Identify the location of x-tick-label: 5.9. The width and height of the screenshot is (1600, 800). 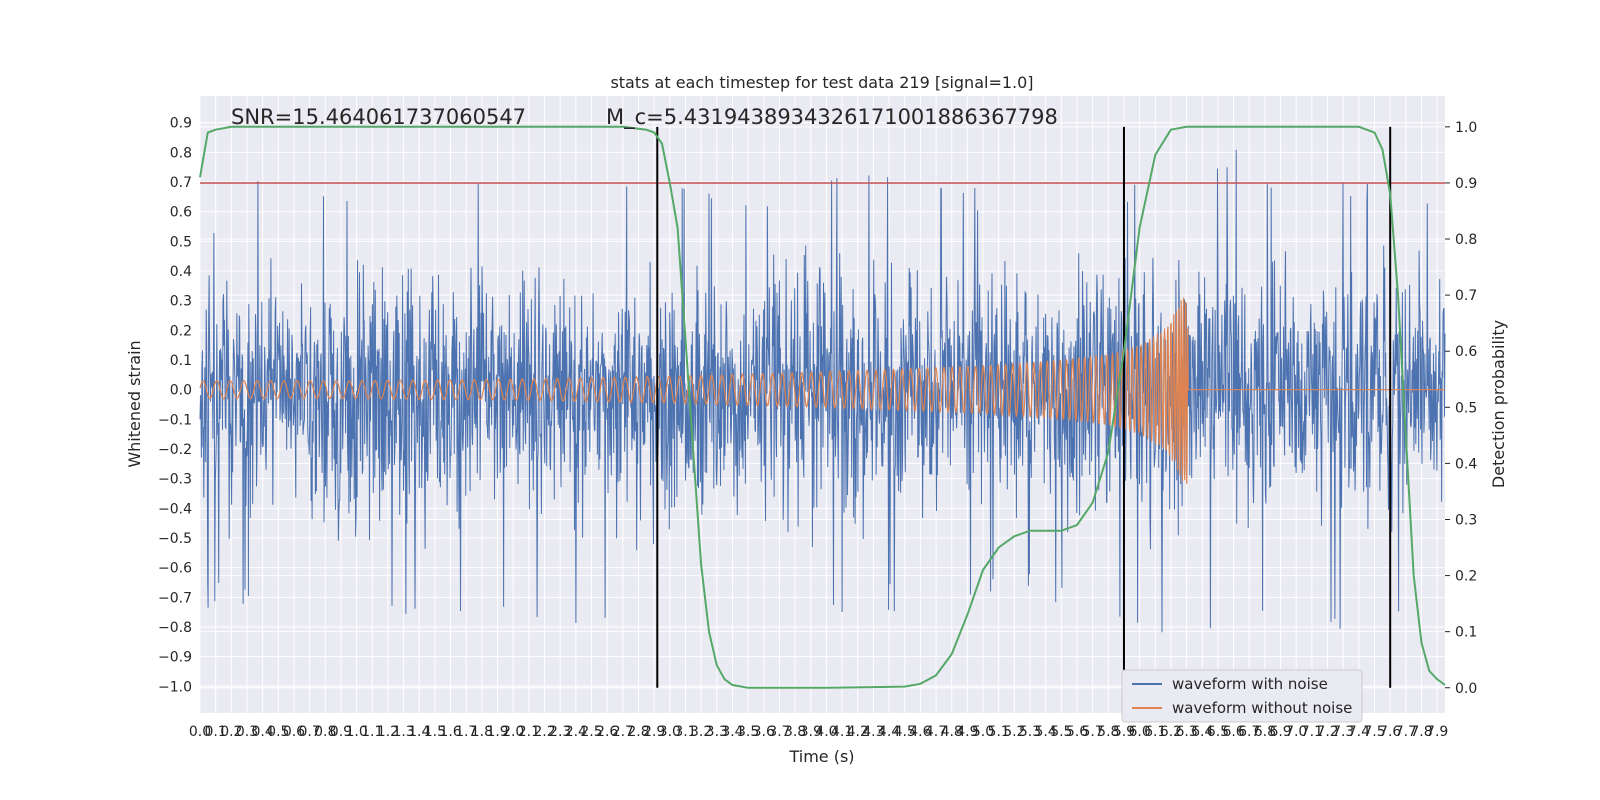
(1124, 732).